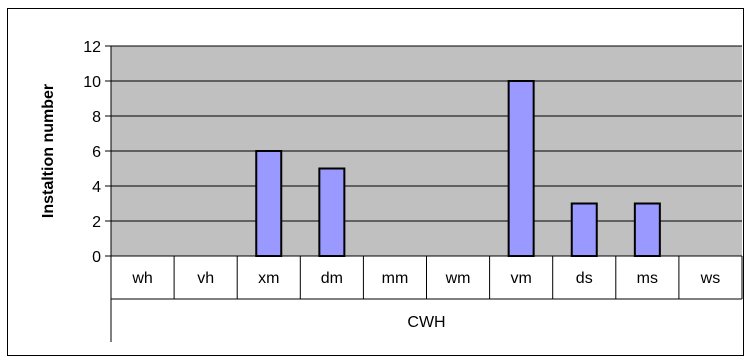 This screenshot has height=364, width=754. Describe the element at coordinates (96, 257) in the screenshot. I see `y-tick-label: 0` at that location.